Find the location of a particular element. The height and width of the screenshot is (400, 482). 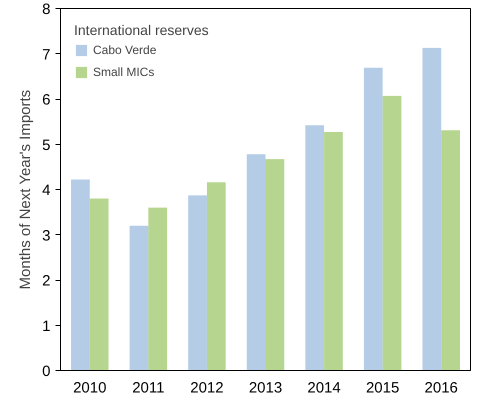

y-tick-label: 4 is located at coordinates (46, 190).